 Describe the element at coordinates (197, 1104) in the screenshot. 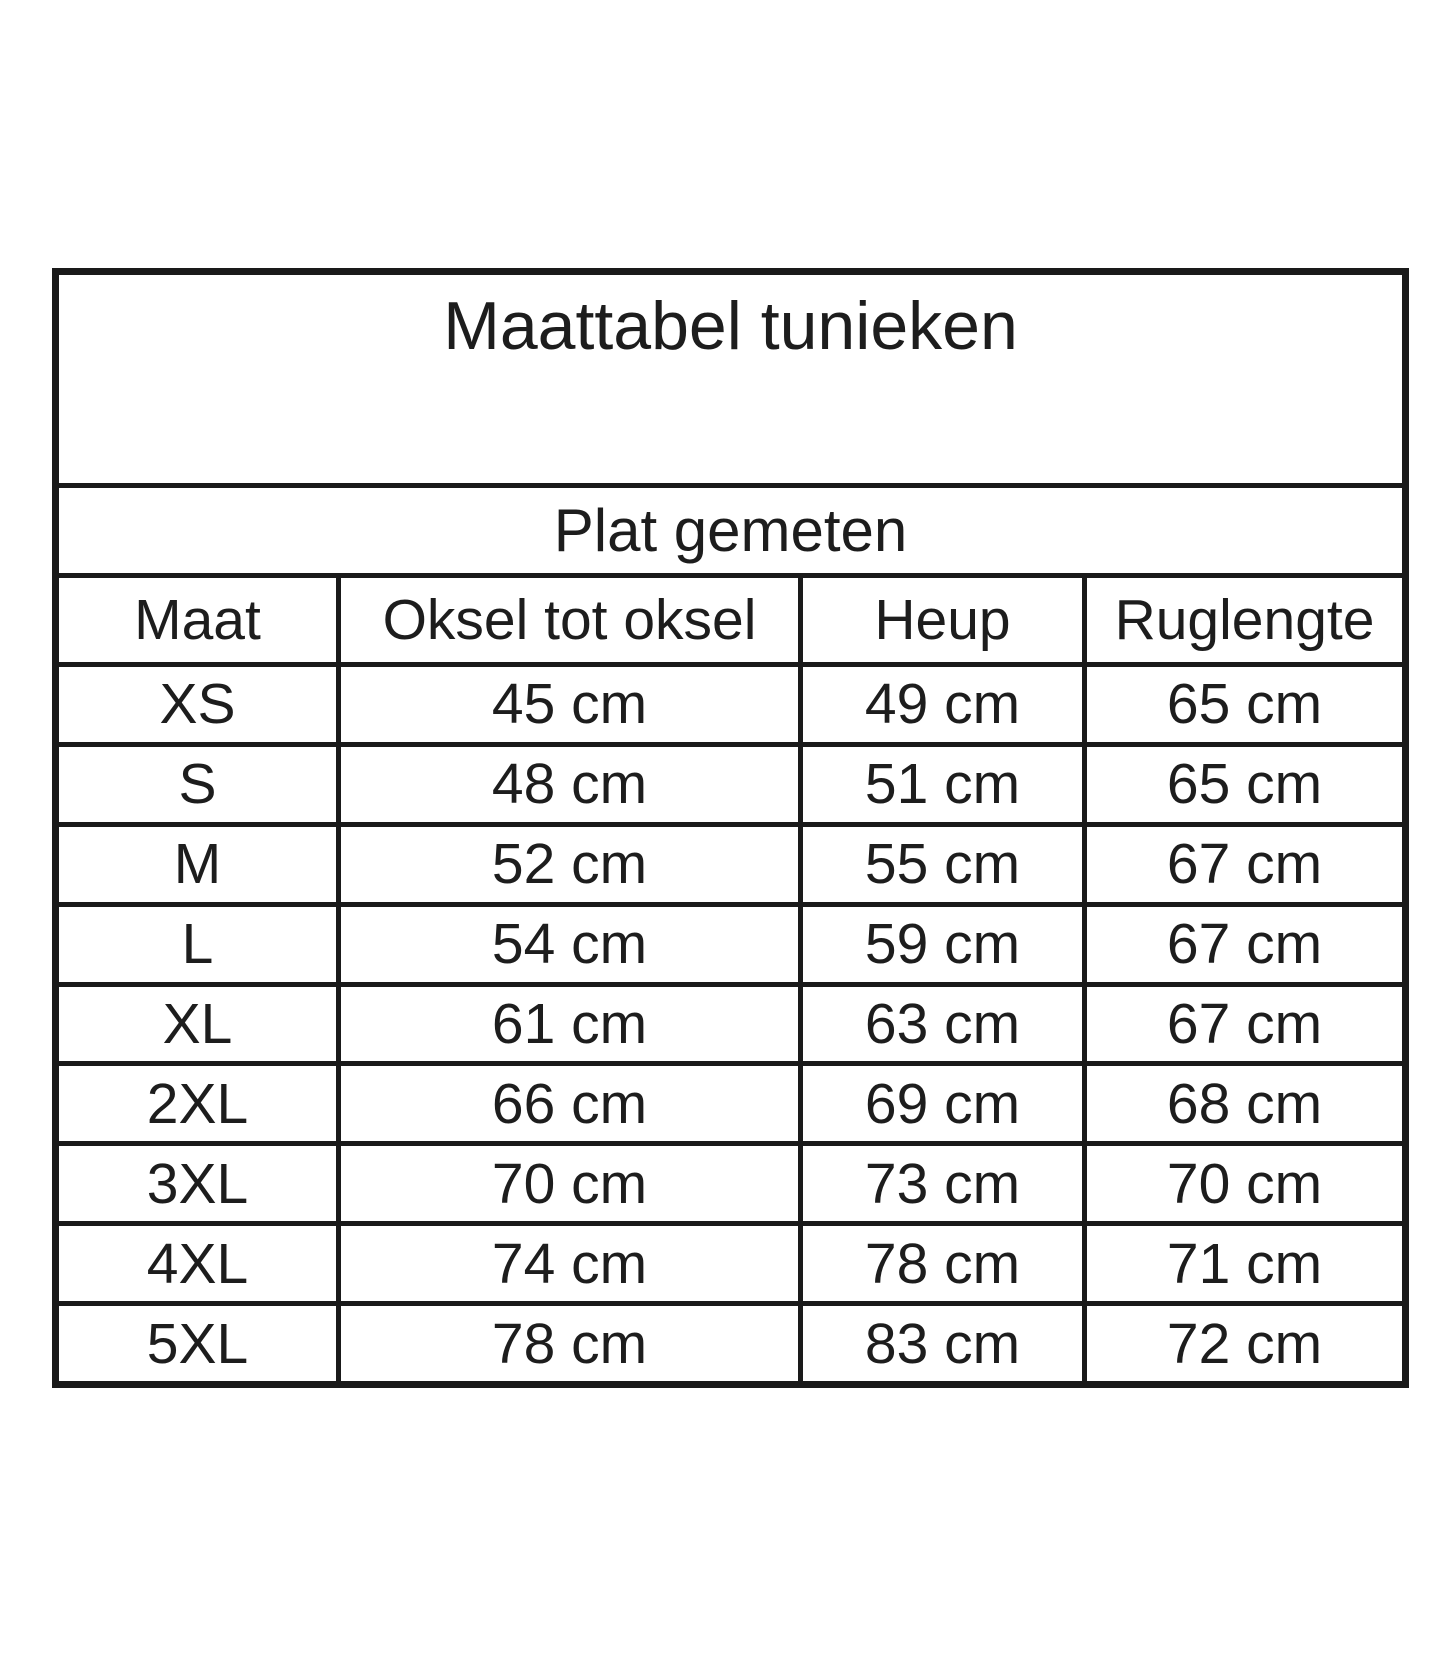

I see `size-cell: 2XL` at that location.